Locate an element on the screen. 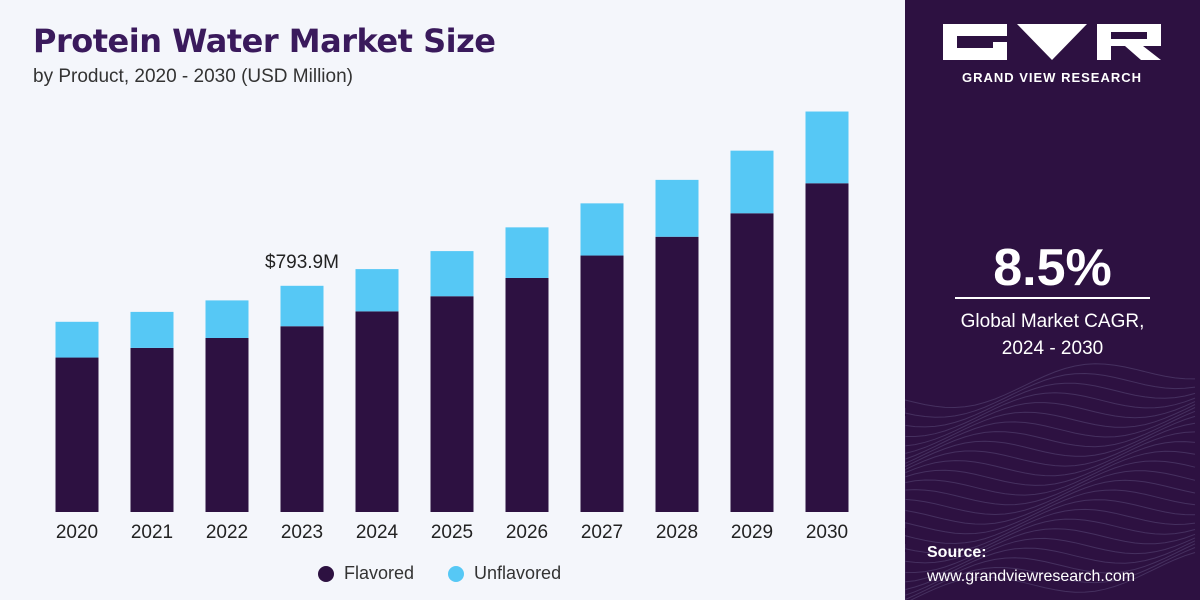  x-tick-label-2023: 2023 is located at coordinates (302, 532).